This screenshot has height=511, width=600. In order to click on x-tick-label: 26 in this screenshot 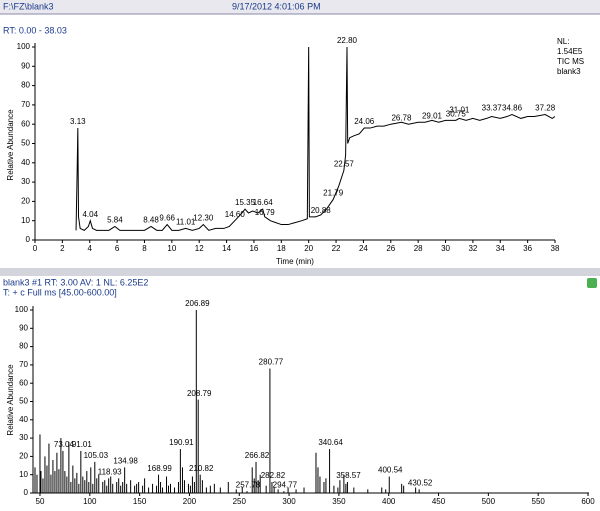, I will do `click(390, 248)`.